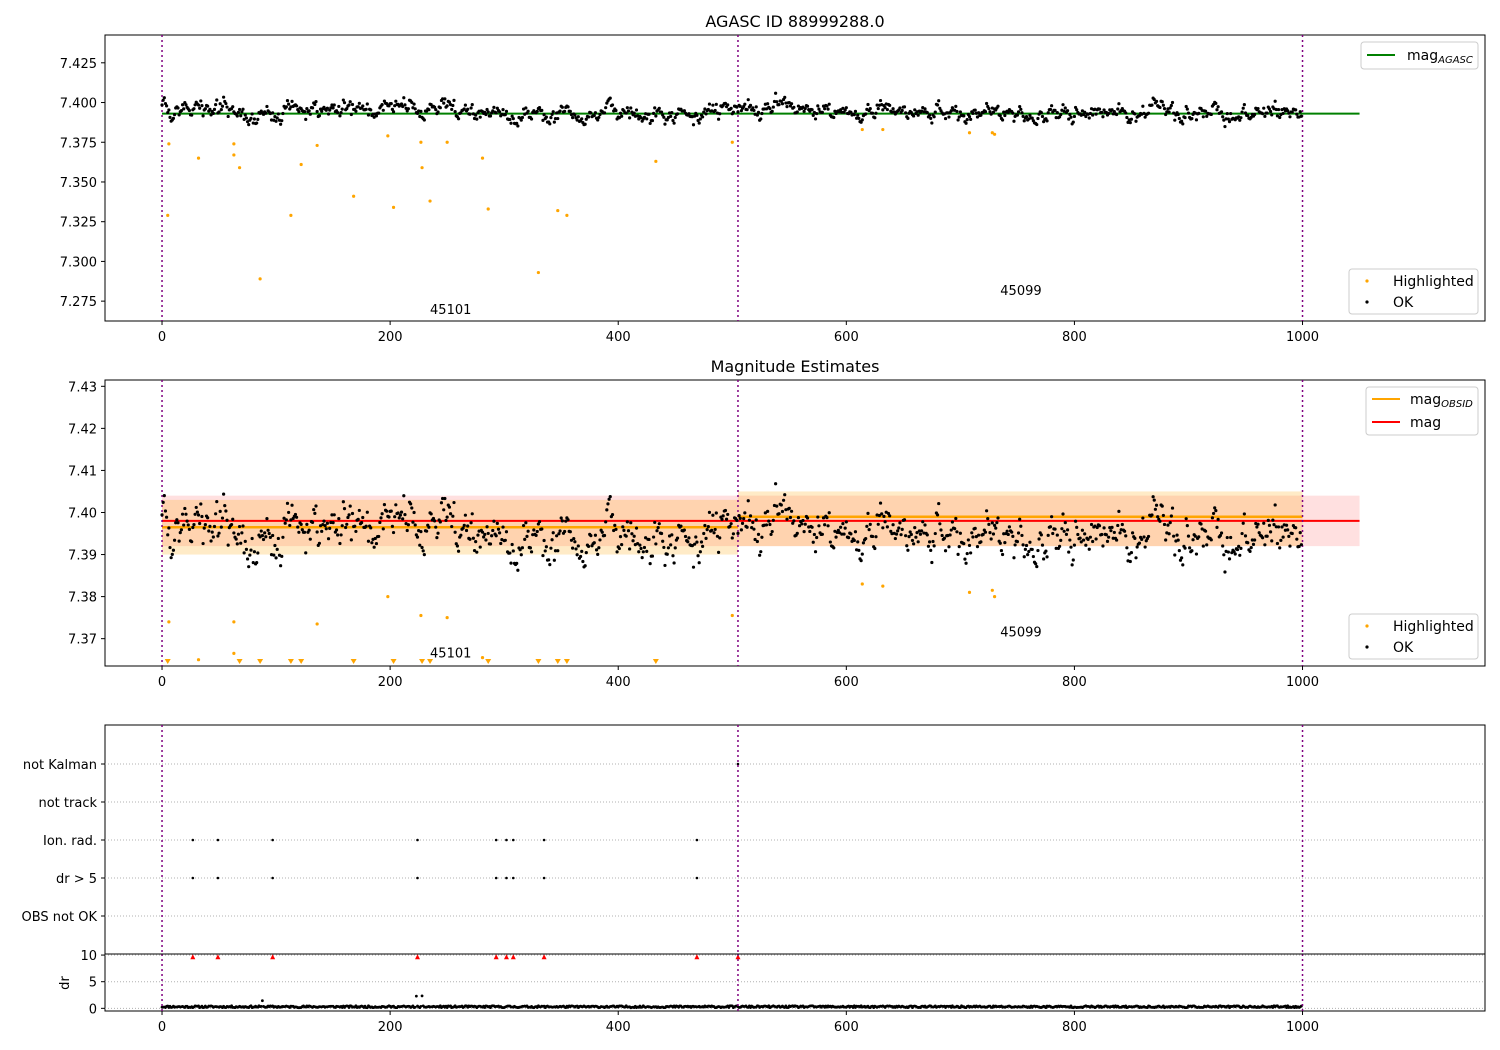 The width and height of the screenshot is (1500, 1050). What do you see at coordinates (162, 1027) in the screenshot?
I see `x-tick-label: 0` at bounding box center [162, 1027].